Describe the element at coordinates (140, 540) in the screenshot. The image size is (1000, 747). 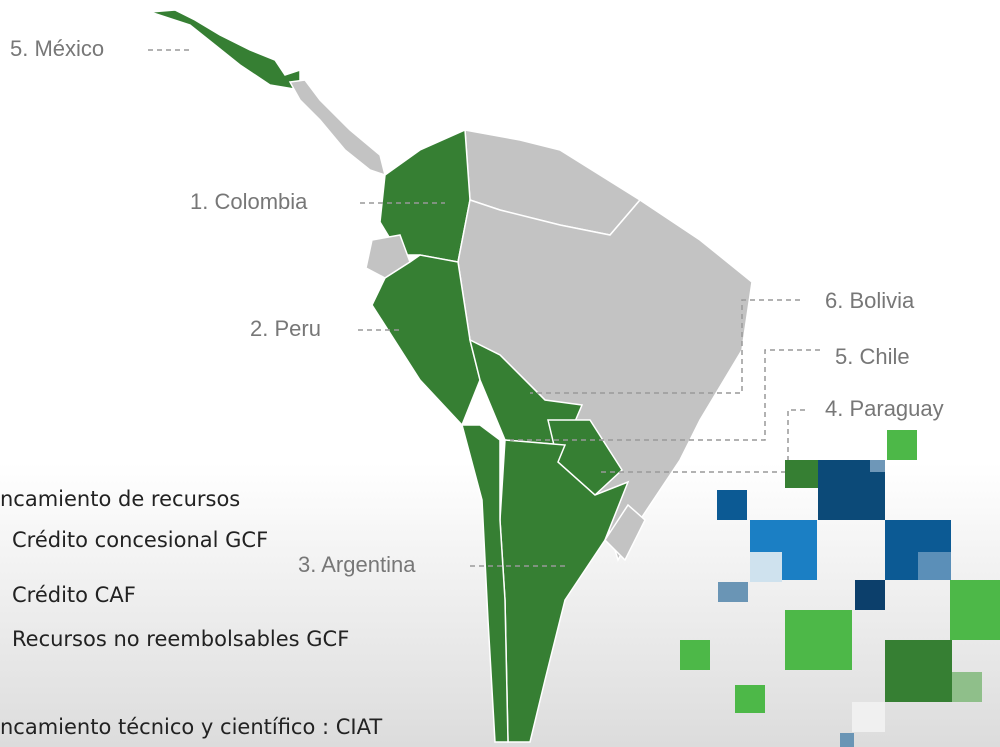
I see `list-item: Crédito concesional GCF` at that location.